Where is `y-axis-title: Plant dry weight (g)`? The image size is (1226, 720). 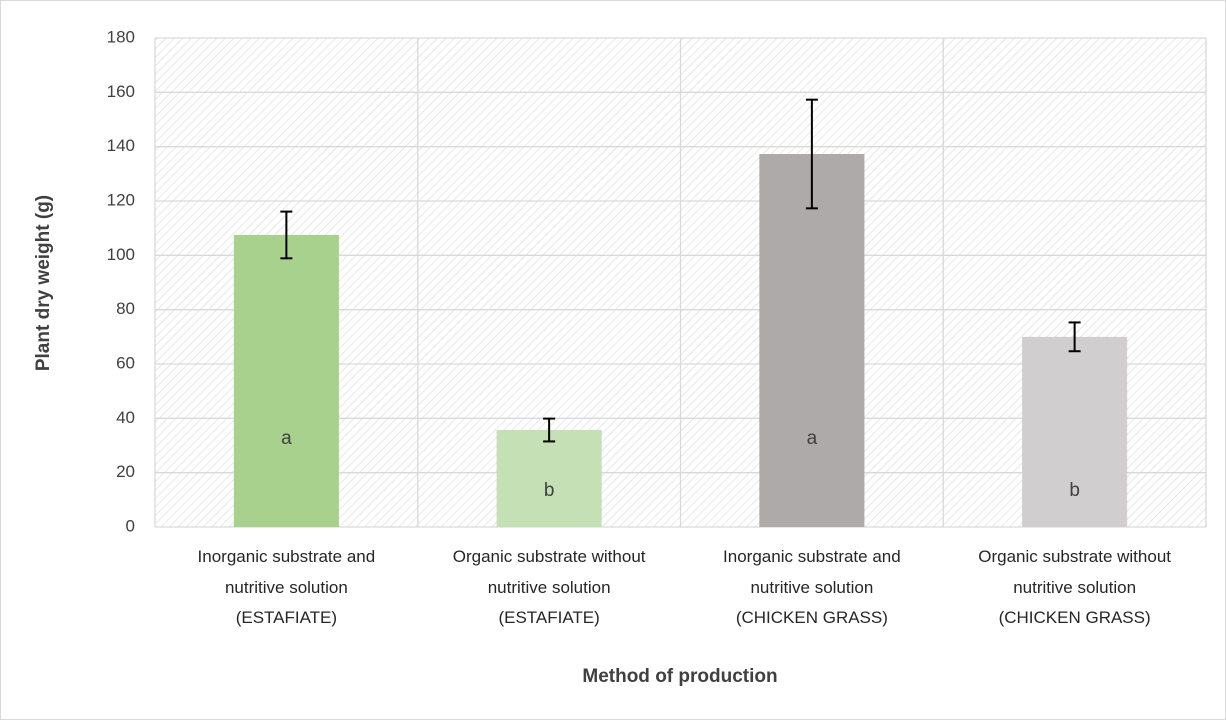
y-axis-title: Plant dry weight (g) is located at coordinates (43, 283).